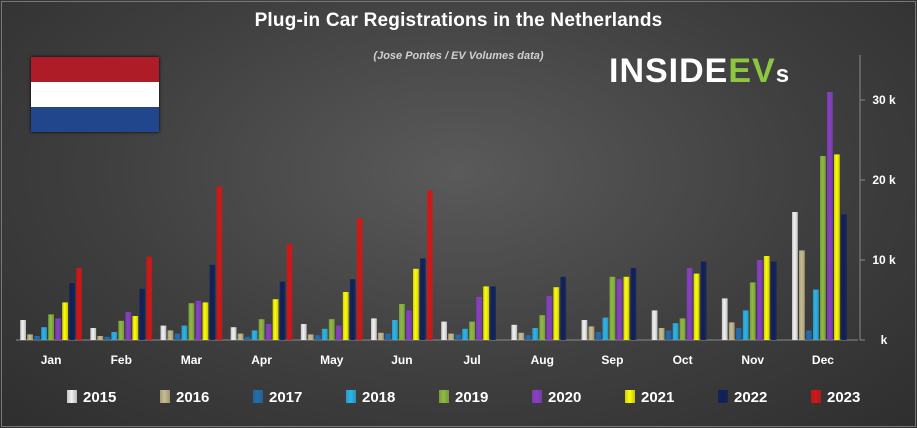  Describe the element at coordinates (381, 336) in the screenshot. I see `bar-2016-jun` at that location.